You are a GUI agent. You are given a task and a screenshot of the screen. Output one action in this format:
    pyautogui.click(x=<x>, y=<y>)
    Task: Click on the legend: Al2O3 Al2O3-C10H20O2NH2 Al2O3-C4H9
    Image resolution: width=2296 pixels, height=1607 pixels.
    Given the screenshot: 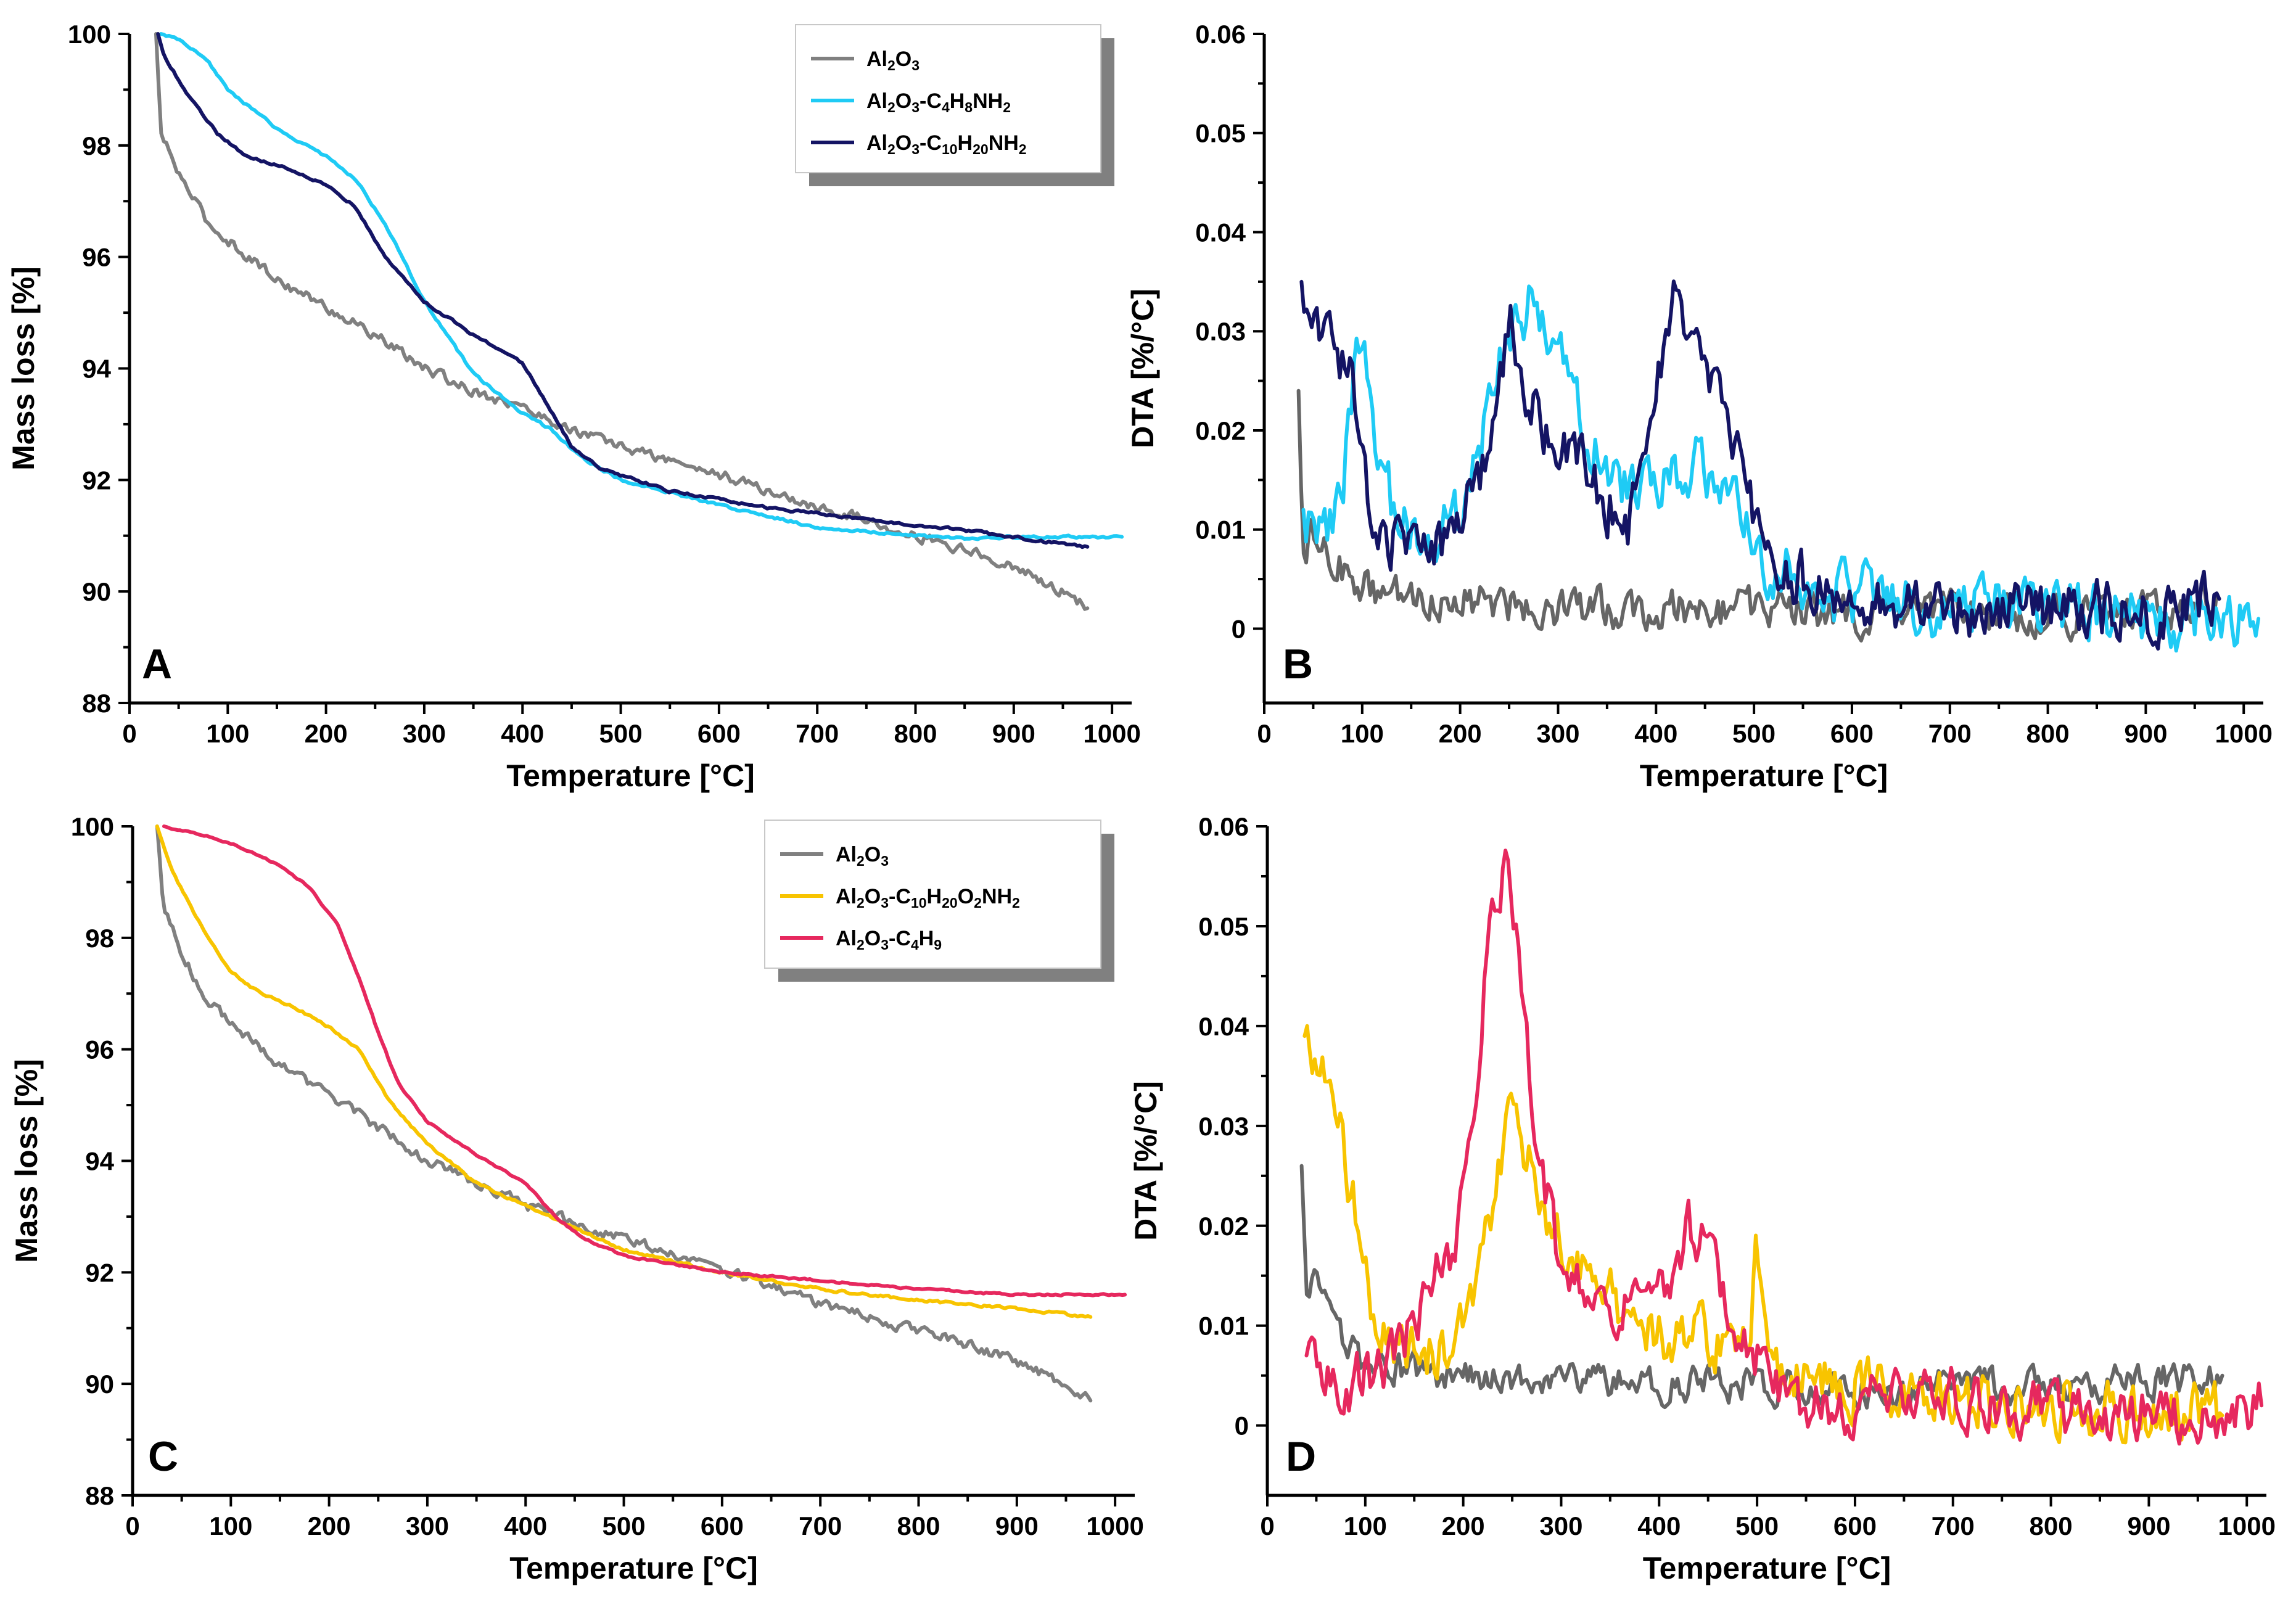 What is the action you would take?
    pyautogui.click(x=939, y=901)
    